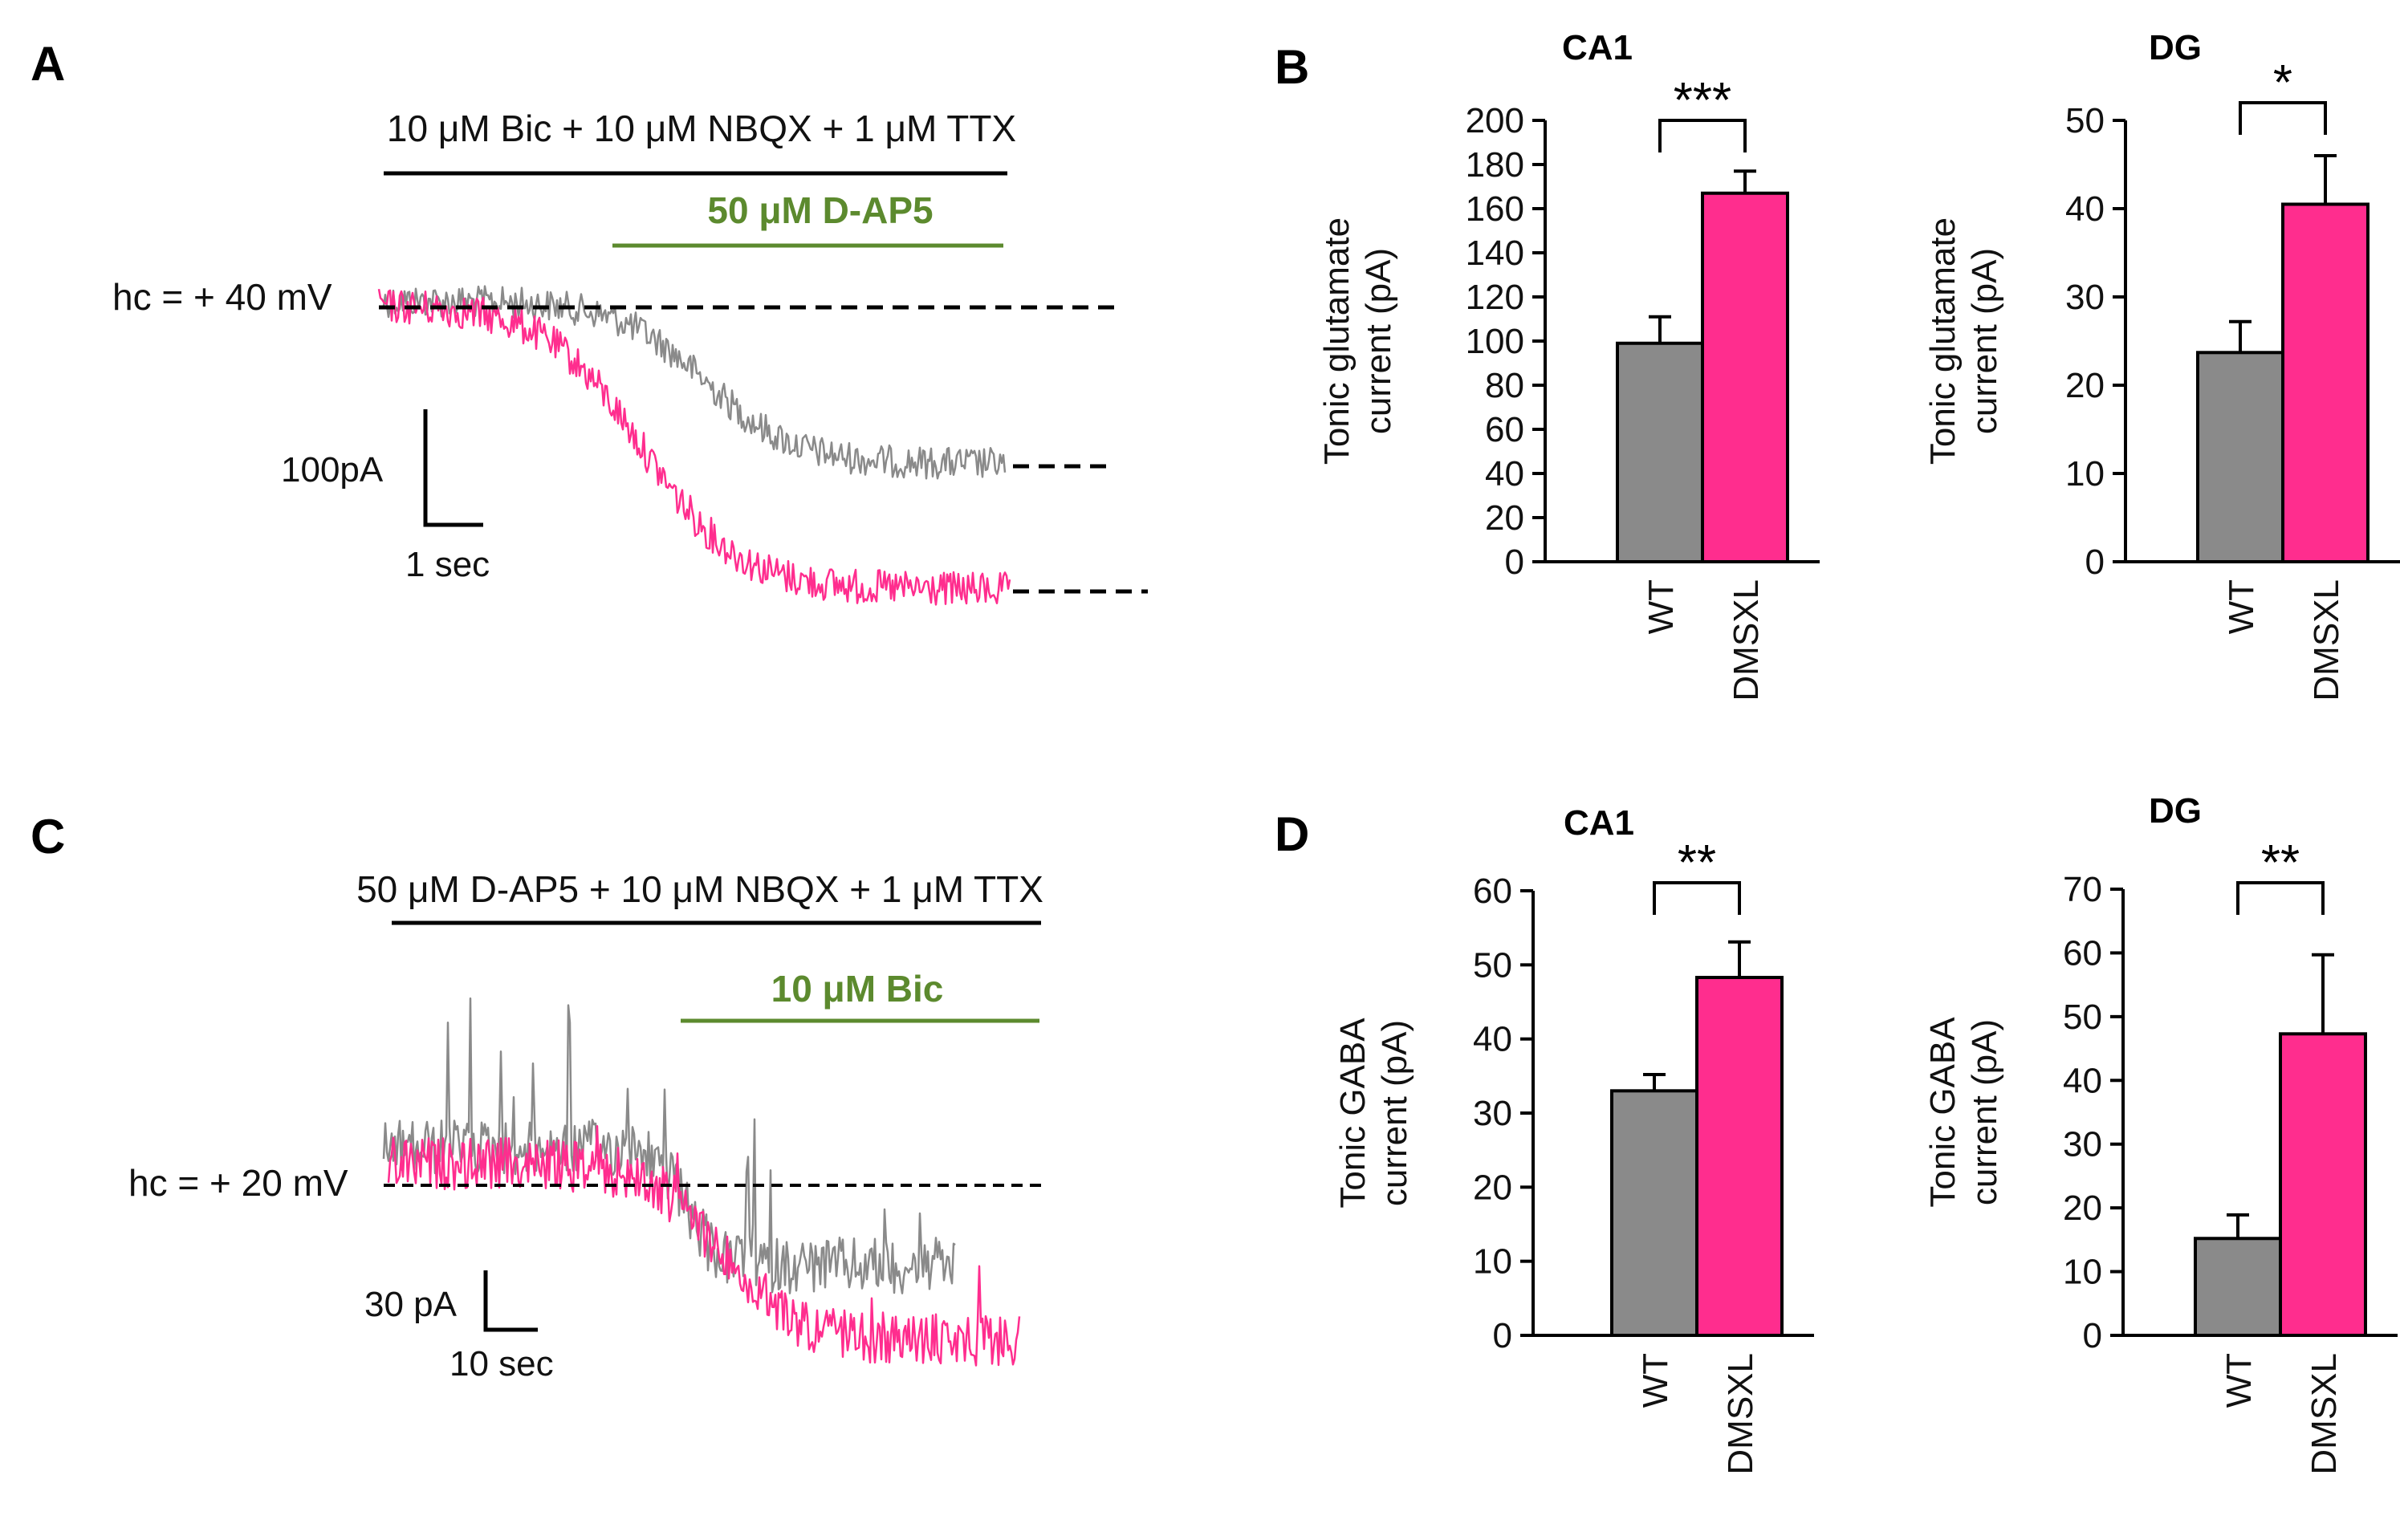  I want to click on y-tick-label: 120, so click(1495, 298).